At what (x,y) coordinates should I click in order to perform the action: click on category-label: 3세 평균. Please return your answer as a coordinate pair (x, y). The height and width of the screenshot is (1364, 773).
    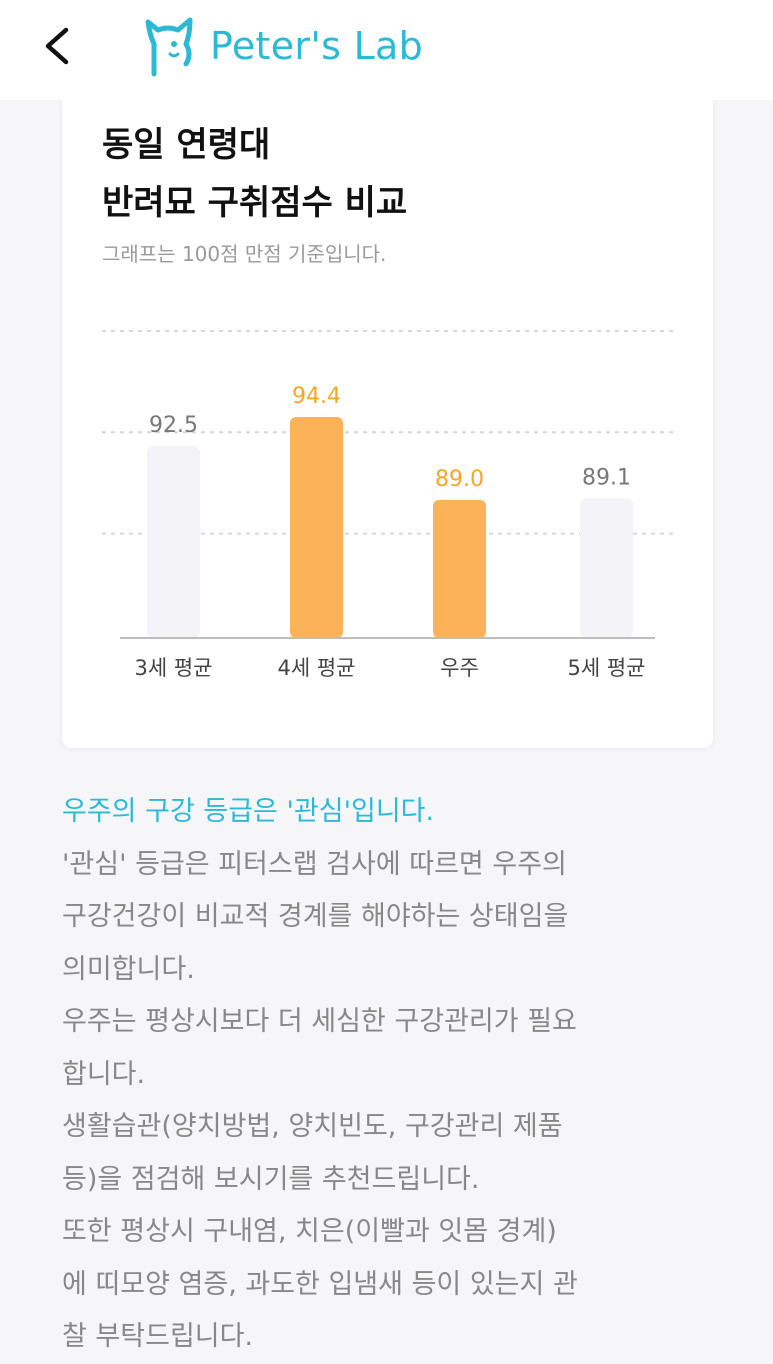
    Looking at the image, I should click on (174, 668).